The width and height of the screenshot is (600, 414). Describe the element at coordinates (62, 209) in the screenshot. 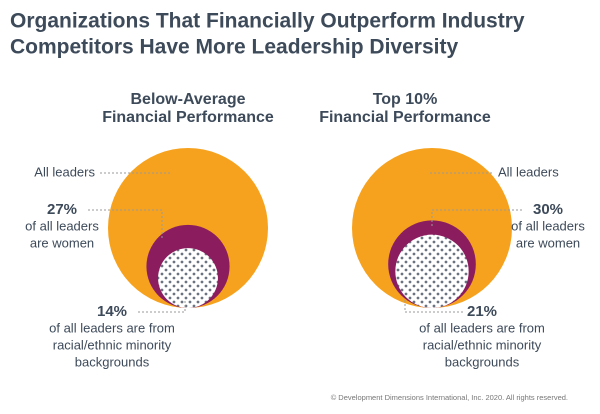

I see `value-label: 27%` at that location.